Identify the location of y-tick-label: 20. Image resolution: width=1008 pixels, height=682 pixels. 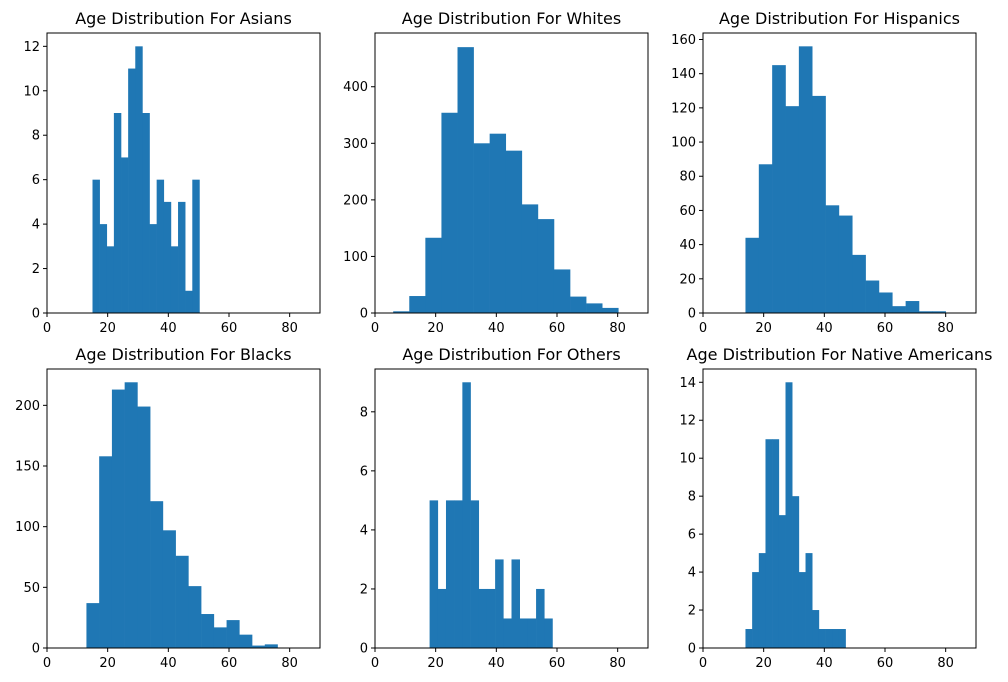
(687, 279).